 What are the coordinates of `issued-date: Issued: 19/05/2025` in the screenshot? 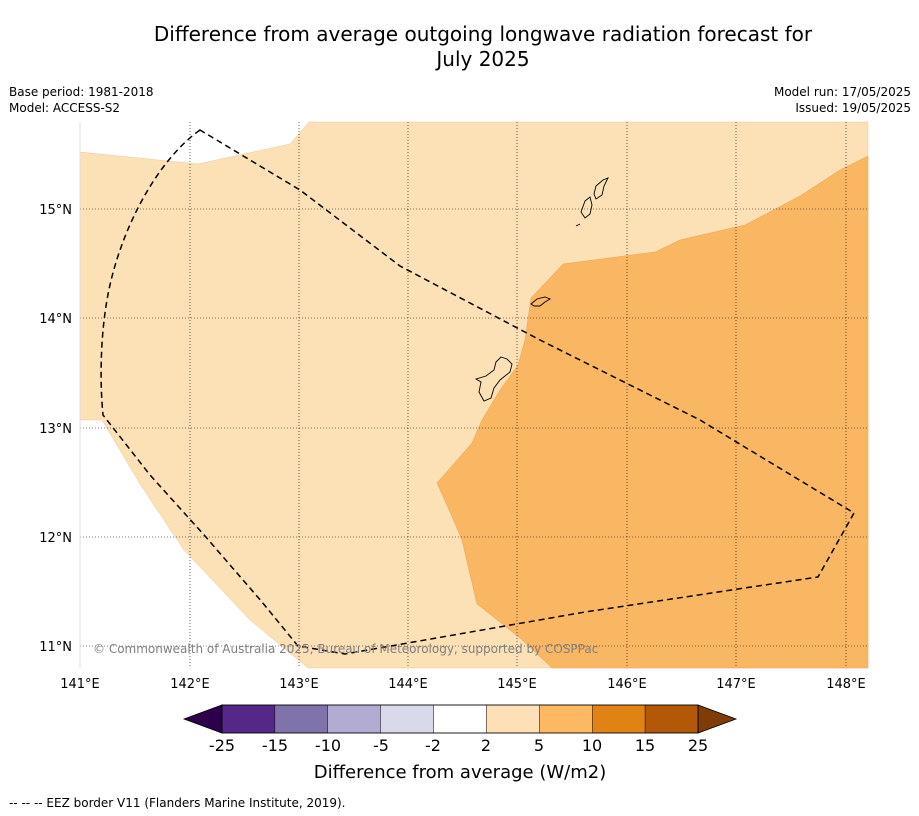 It's located at (853, 108).